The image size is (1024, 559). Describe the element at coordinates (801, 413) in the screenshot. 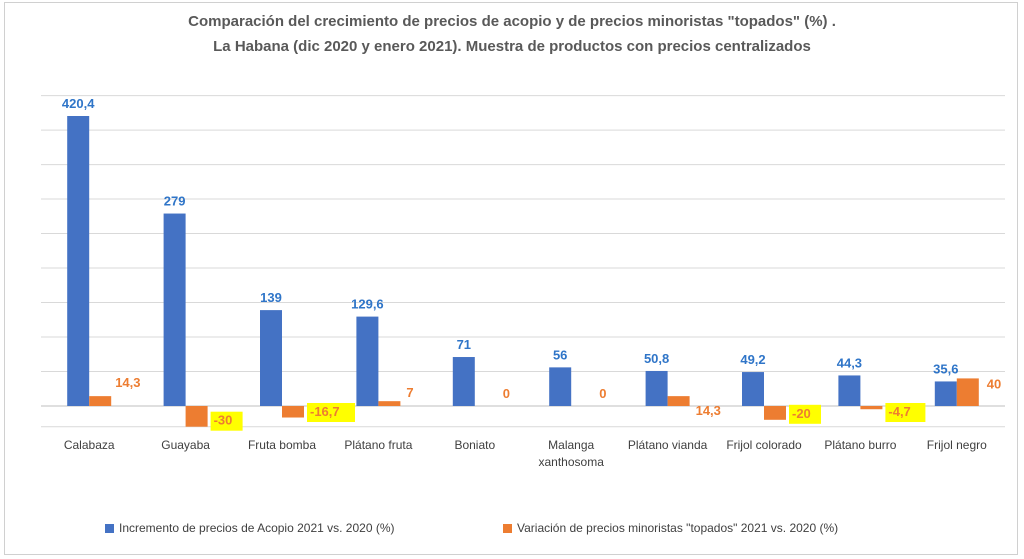

I see `value-label-minoristas: -20` at that location.